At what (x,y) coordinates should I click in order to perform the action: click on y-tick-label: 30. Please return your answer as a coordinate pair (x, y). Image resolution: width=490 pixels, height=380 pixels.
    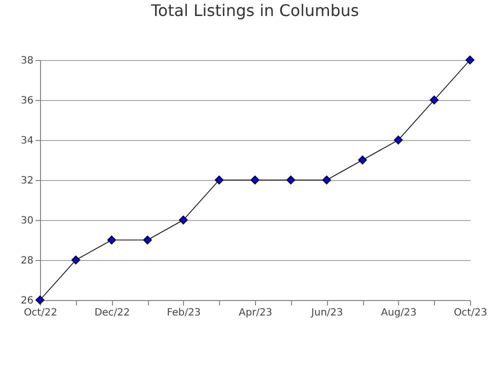
    Looking at the image, I should click on (27, 221).